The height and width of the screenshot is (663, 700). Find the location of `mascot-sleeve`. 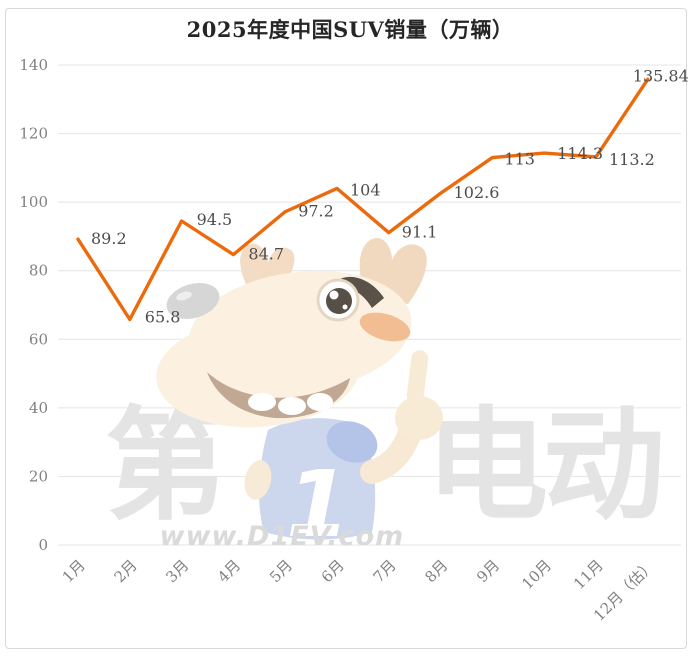

mascot-sleeve is located at coordinates (352, 442).